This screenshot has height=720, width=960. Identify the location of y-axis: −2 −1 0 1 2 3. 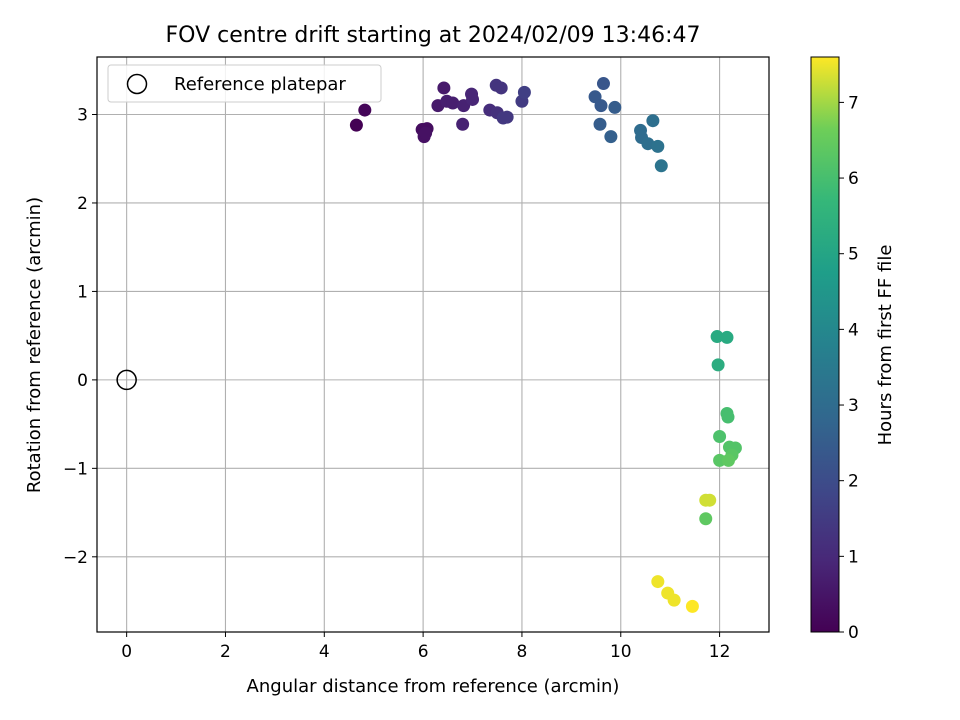
(80, 337).